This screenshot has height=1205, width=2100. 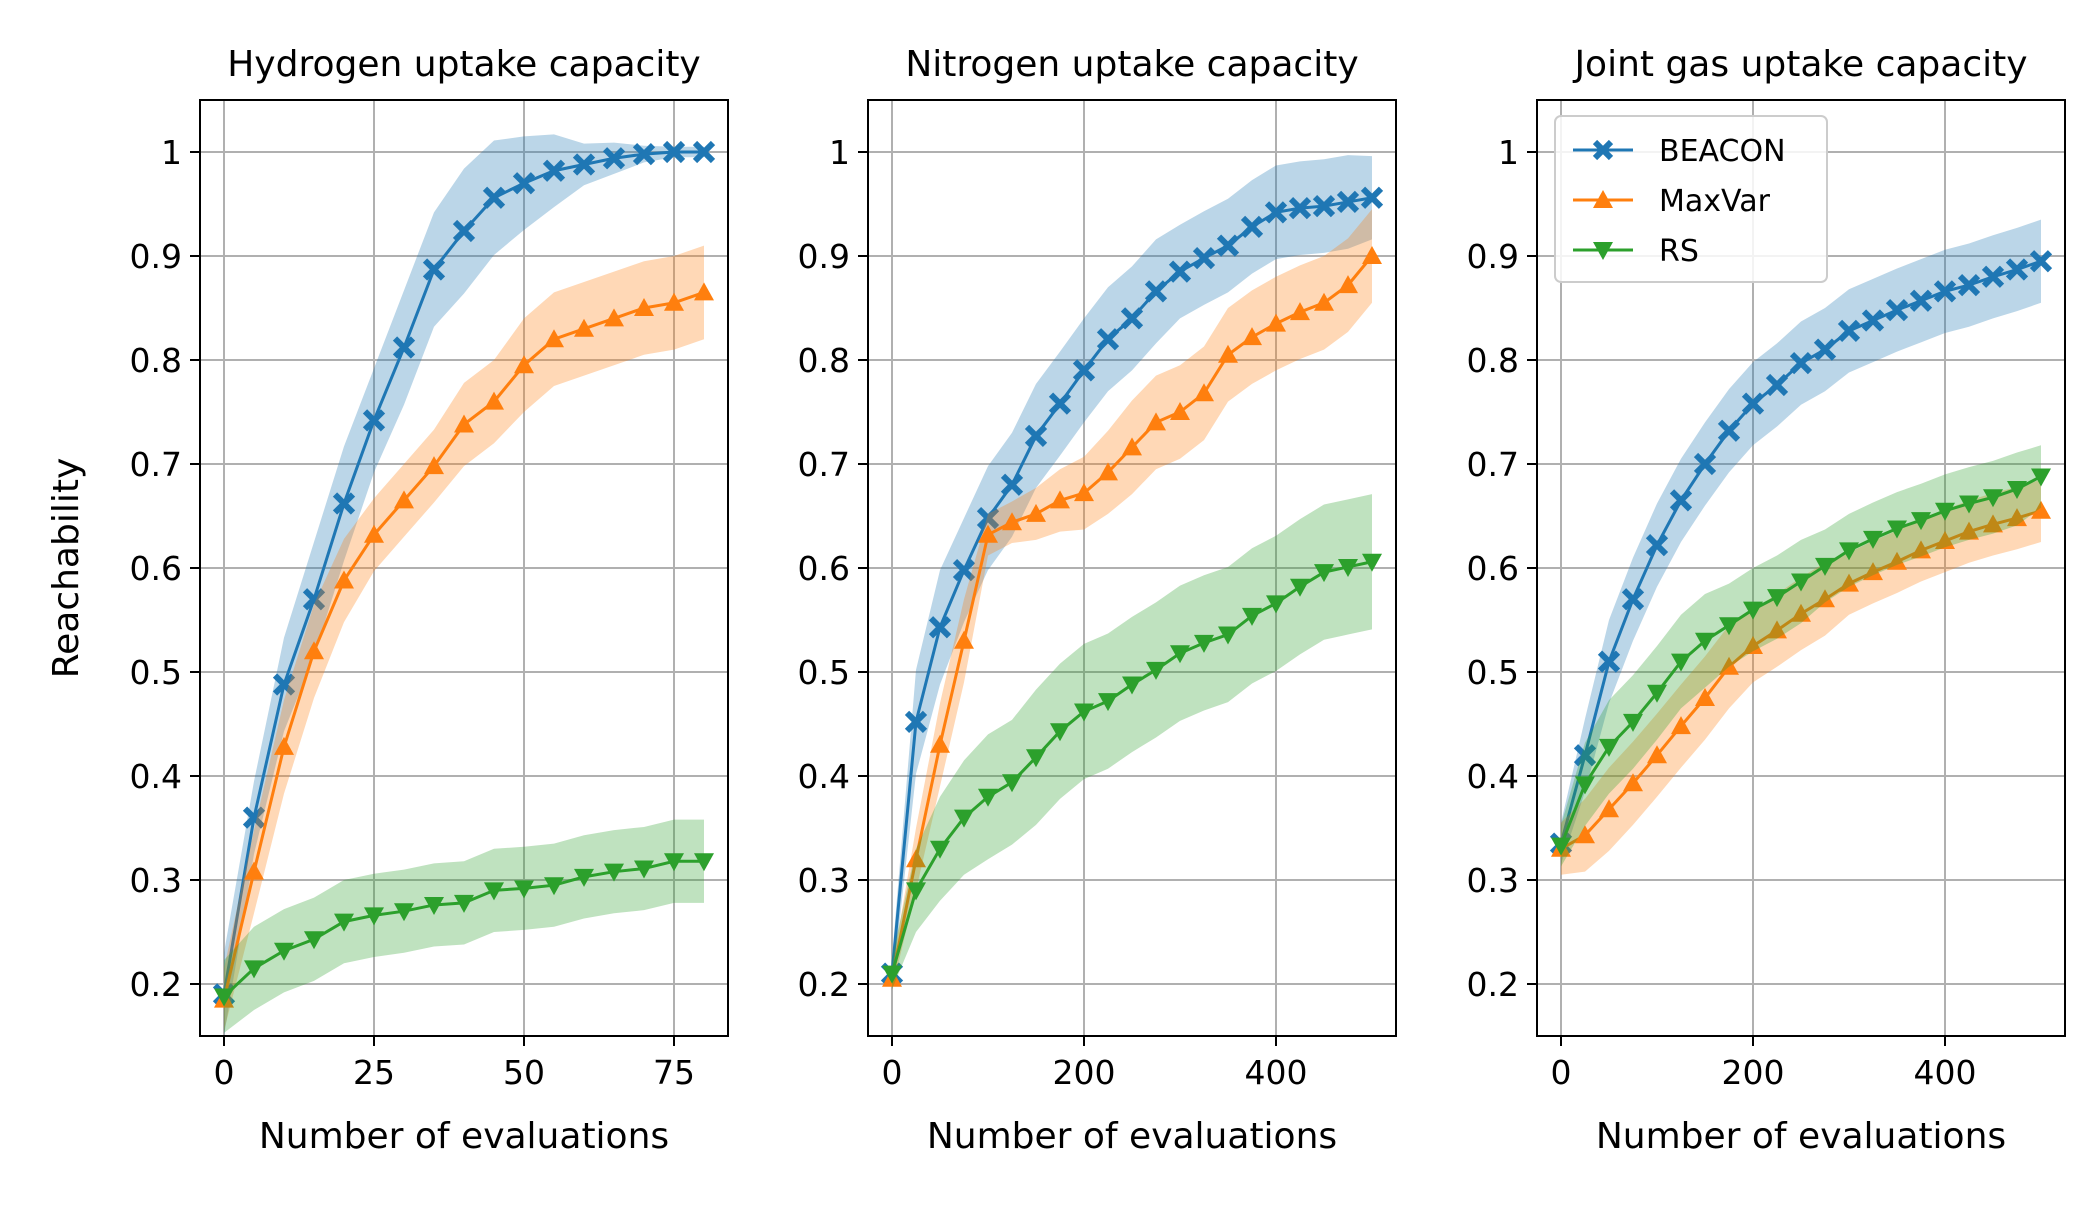 I want to click on series-rs, so click(x=464, y=926).